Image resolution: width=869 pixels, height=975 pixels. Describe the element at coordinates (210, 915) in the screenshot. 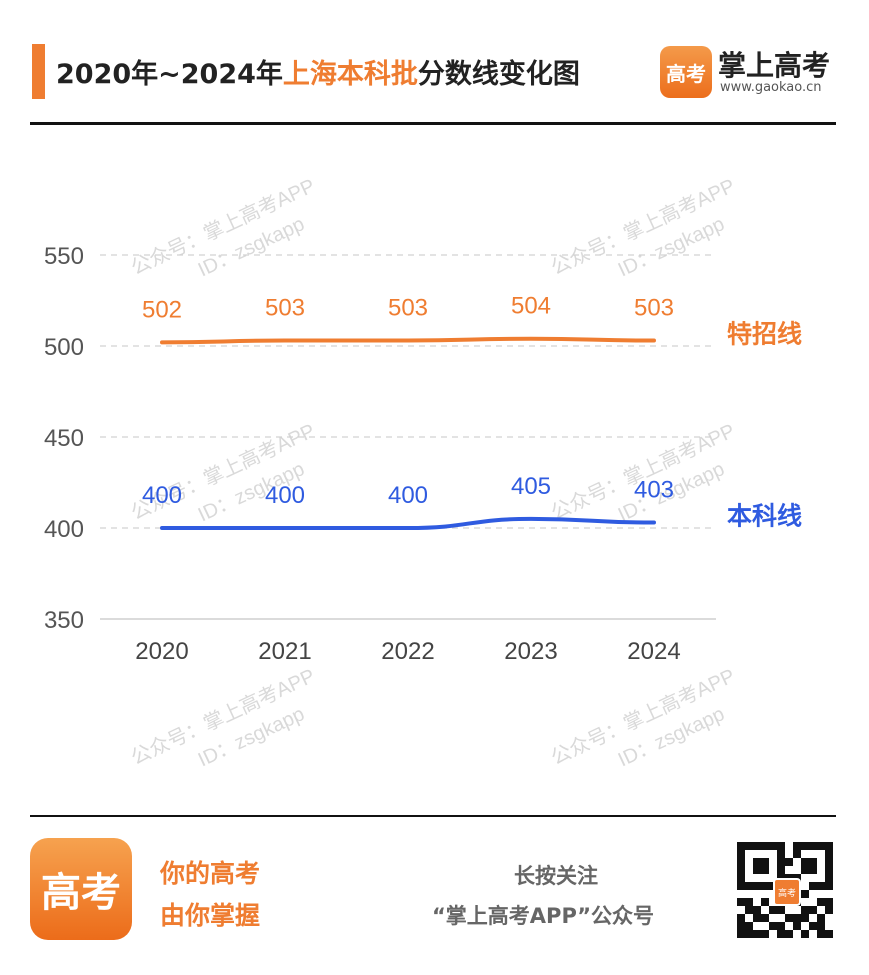

I see `slogan-line-2: 由你掌握` at that location.